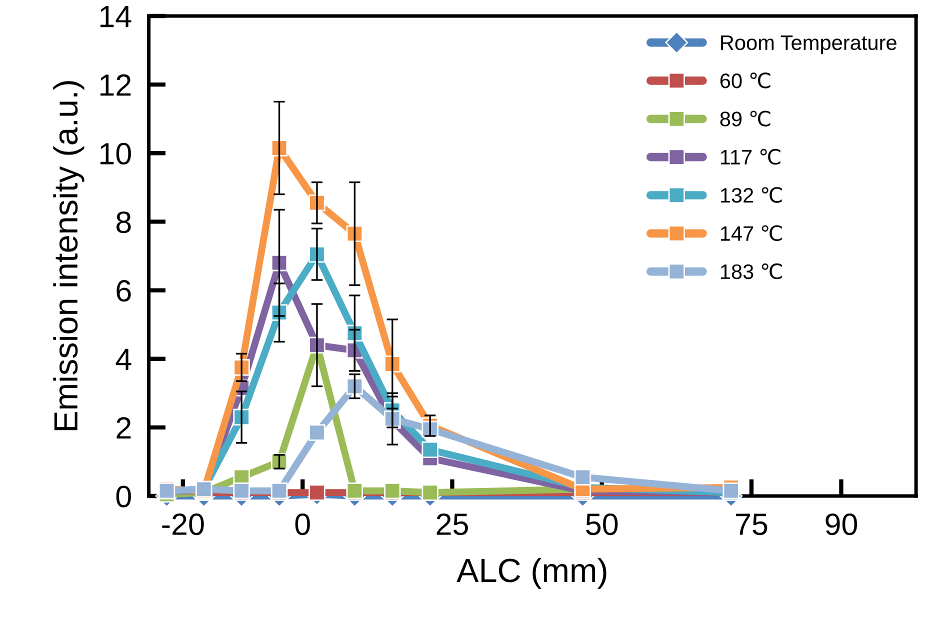  Describe the element at coordinates (123, 291) in the screenshot. I see `y-tick-label: 6` at that location.